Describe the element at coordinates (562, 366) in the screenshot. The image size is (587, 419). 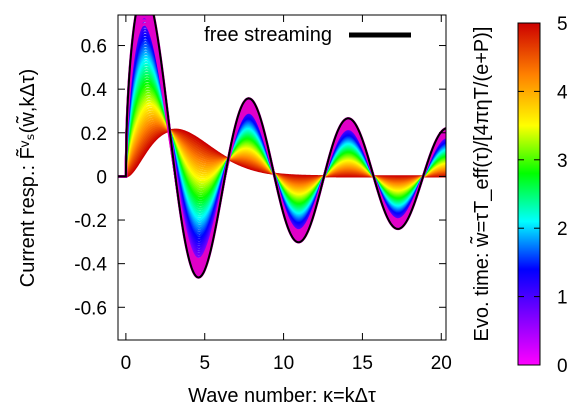
I see `colorbar-tick-label: 0` at that location.